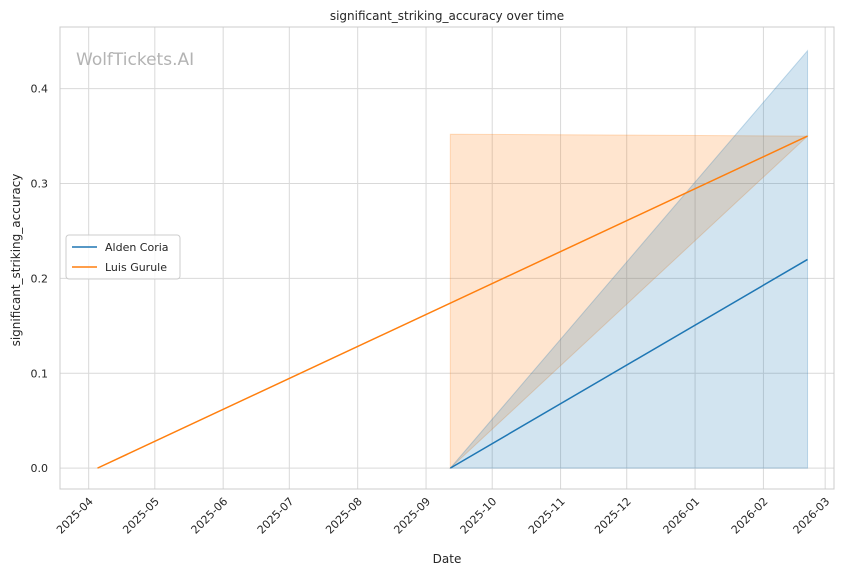 Image resolution: width=851 pixels, height=575 pixels. Describe the element at coordinates (40, 373) in the screenshot. I see `y-tick-label: 0.1` at that location.